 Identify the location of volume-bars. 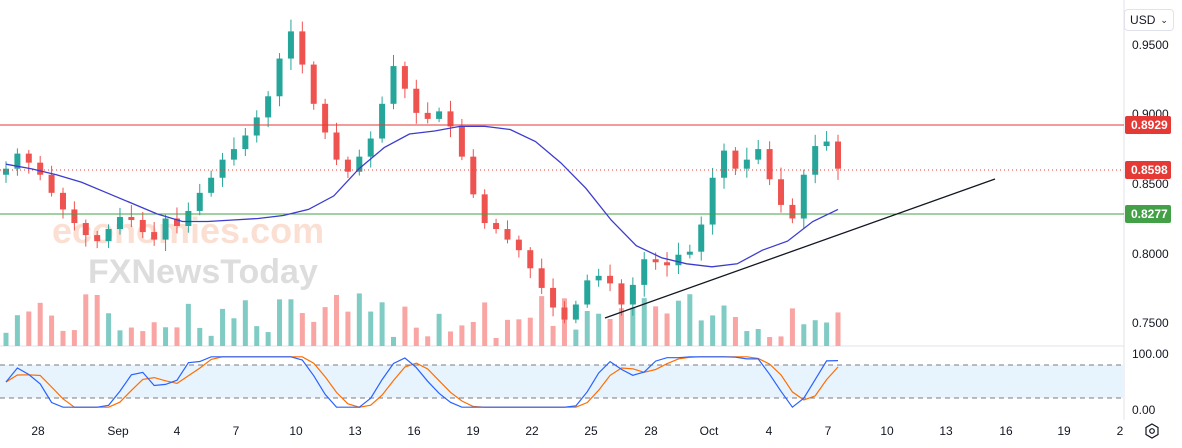
(422, 319).